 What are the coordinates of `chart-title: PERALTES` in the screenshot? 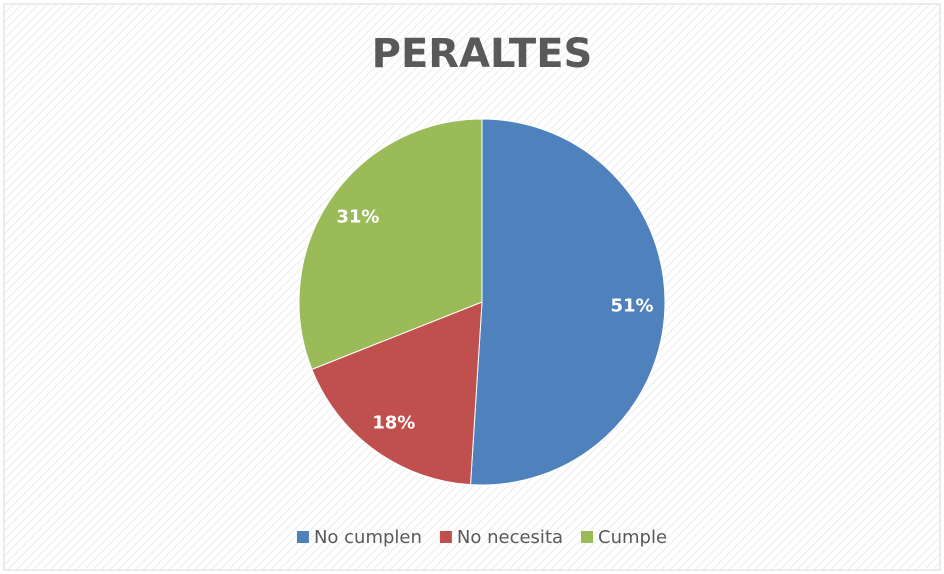 It's located at (482, 54).